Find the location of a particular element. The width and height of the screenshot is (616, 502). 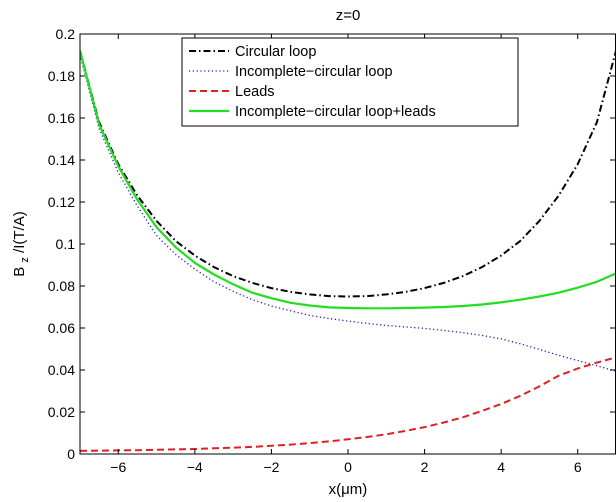

x-tick-label: 6 is located at coordinates (578, 467).